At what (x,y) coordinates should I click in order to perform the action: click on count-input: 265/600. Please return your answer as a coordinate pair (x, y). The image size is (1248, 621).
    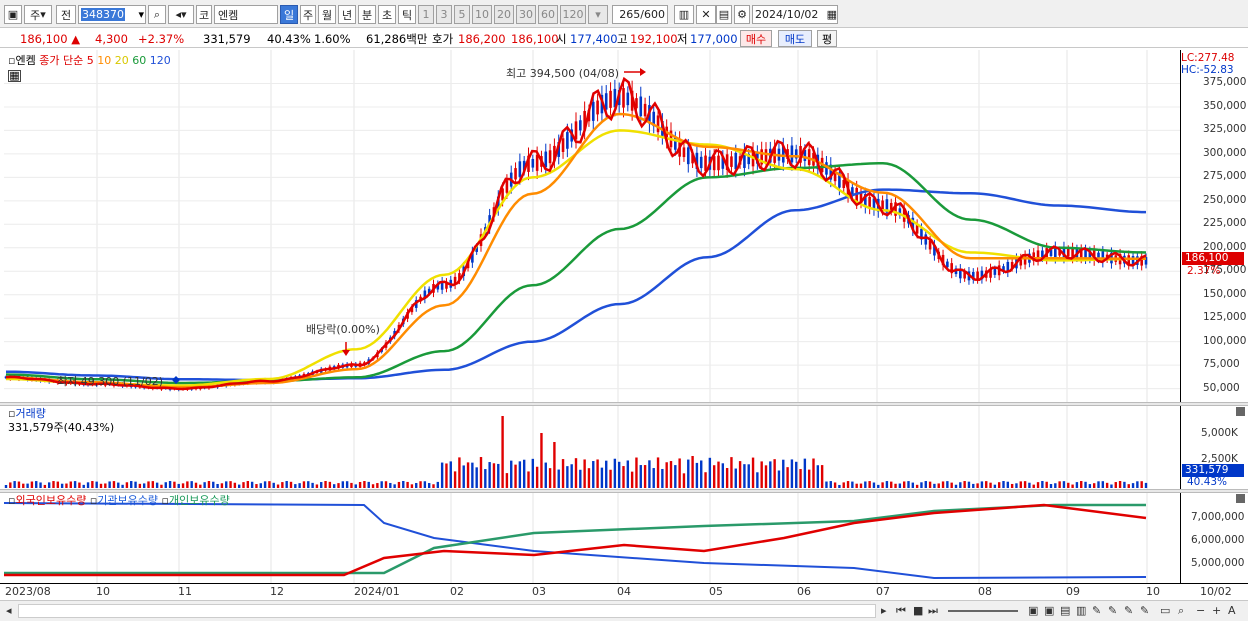
    Looking at the image, I should click on (640, 14).